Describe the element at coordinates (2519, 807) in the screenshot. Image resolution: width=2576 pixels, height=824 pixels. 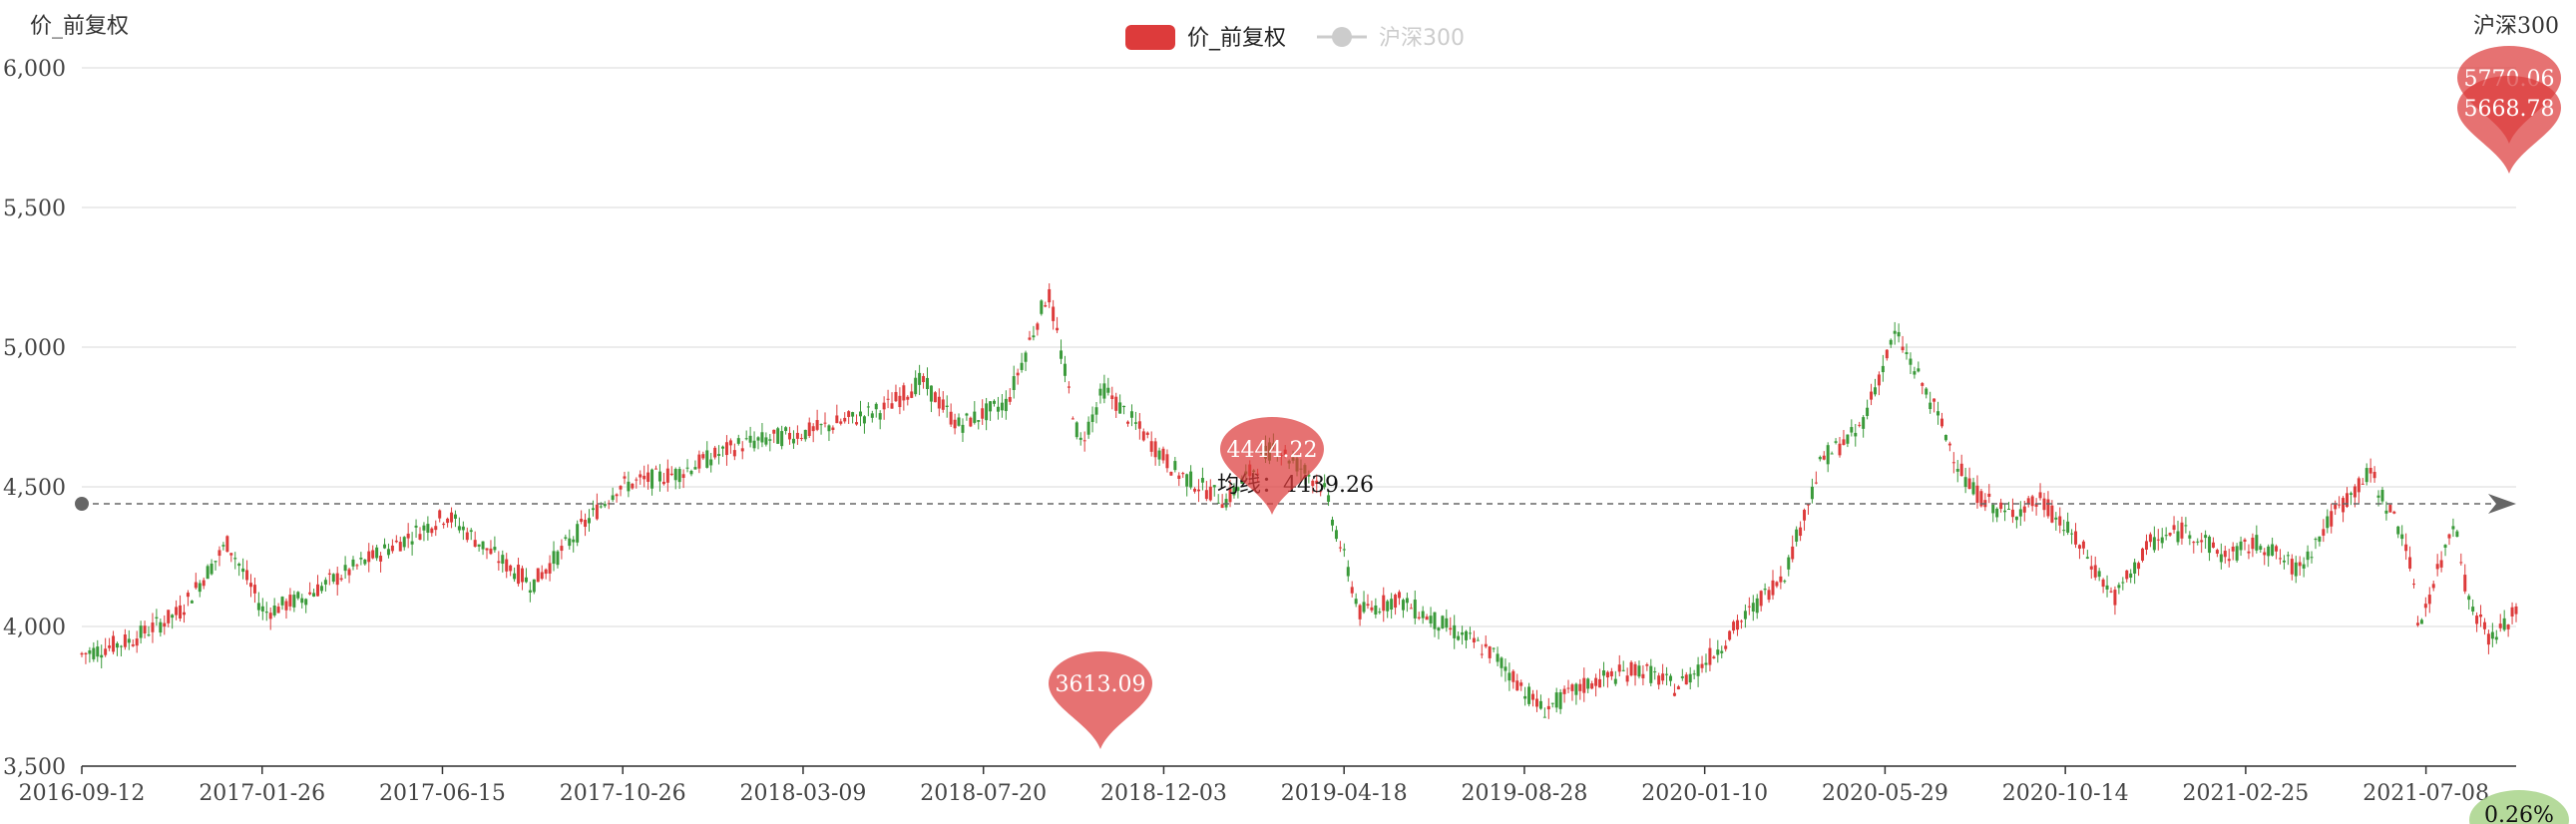
I see `badge-shape` at that location.